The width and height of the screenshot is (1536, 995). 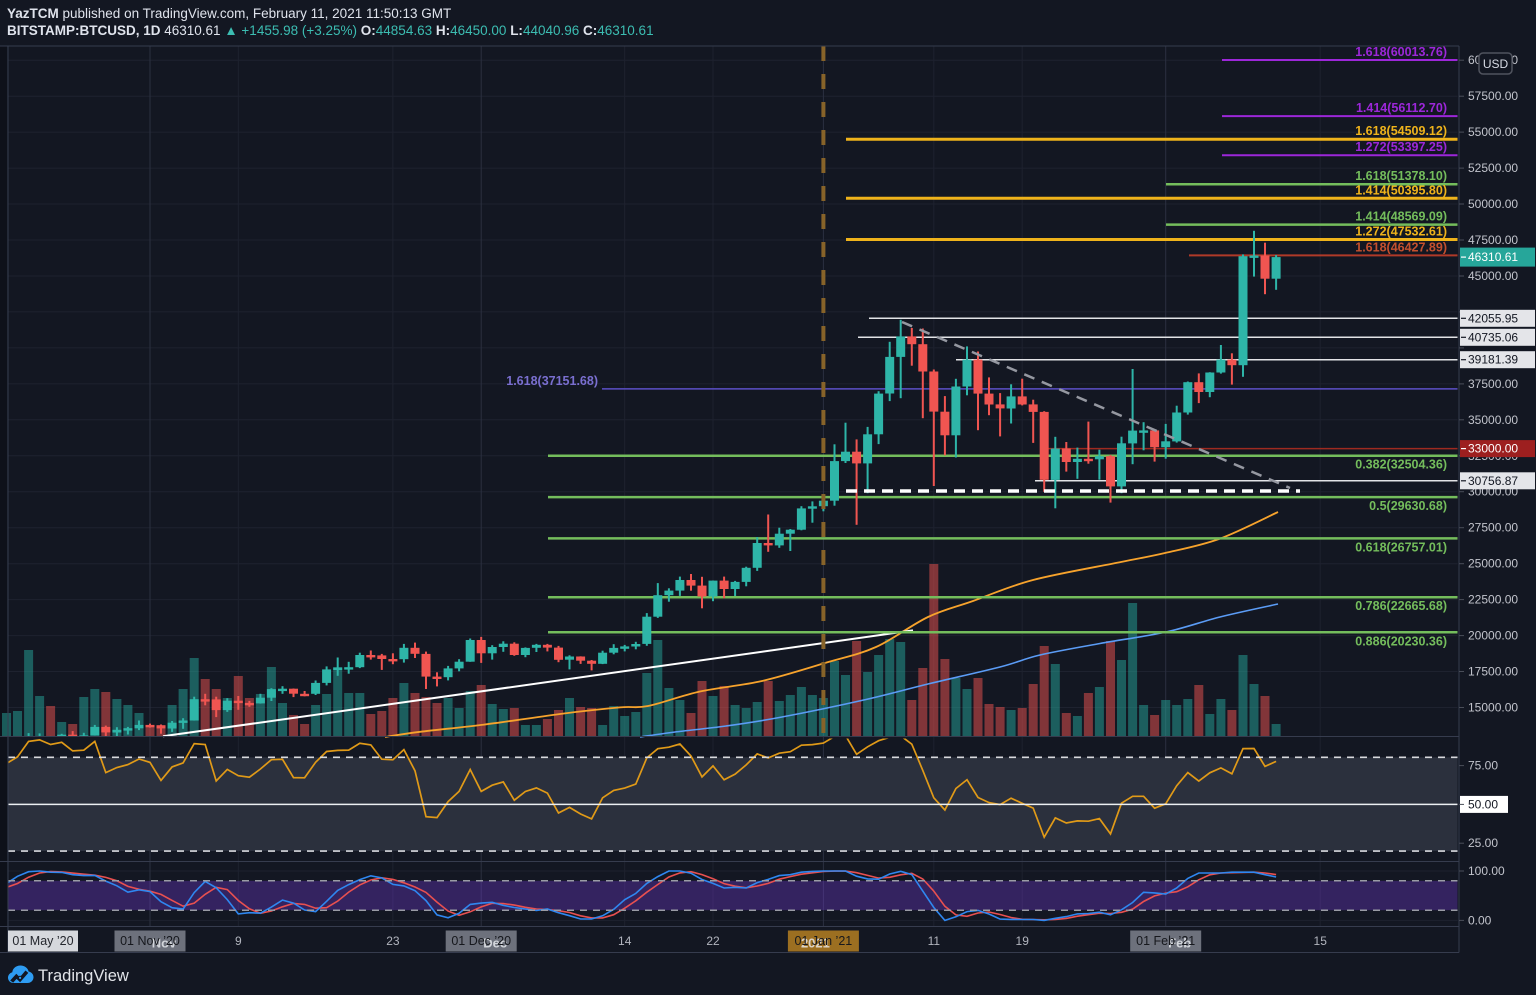 I want to click on svg-text: 1.618(60013.76), so click(x=1401, y=52).